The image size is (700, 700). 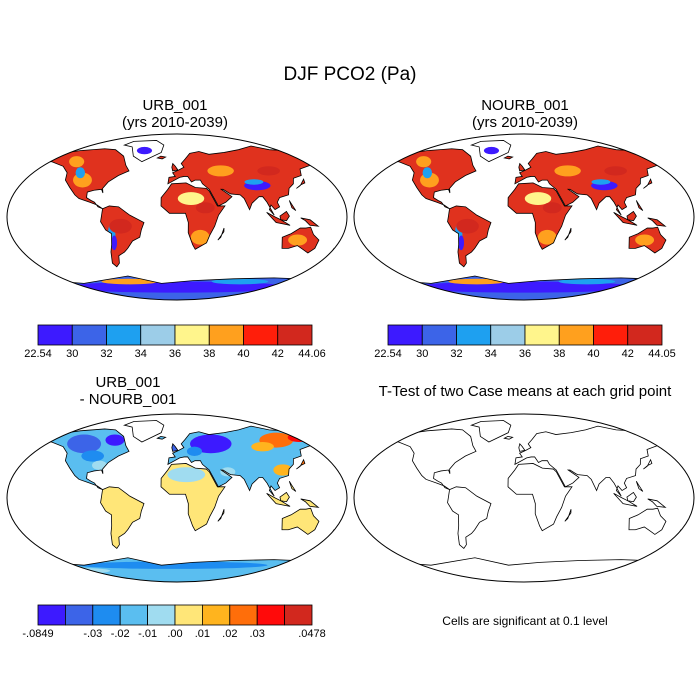 I want to click on diff-panel-title: URB_001 - NOURB_001, so click(x=128, y=391).